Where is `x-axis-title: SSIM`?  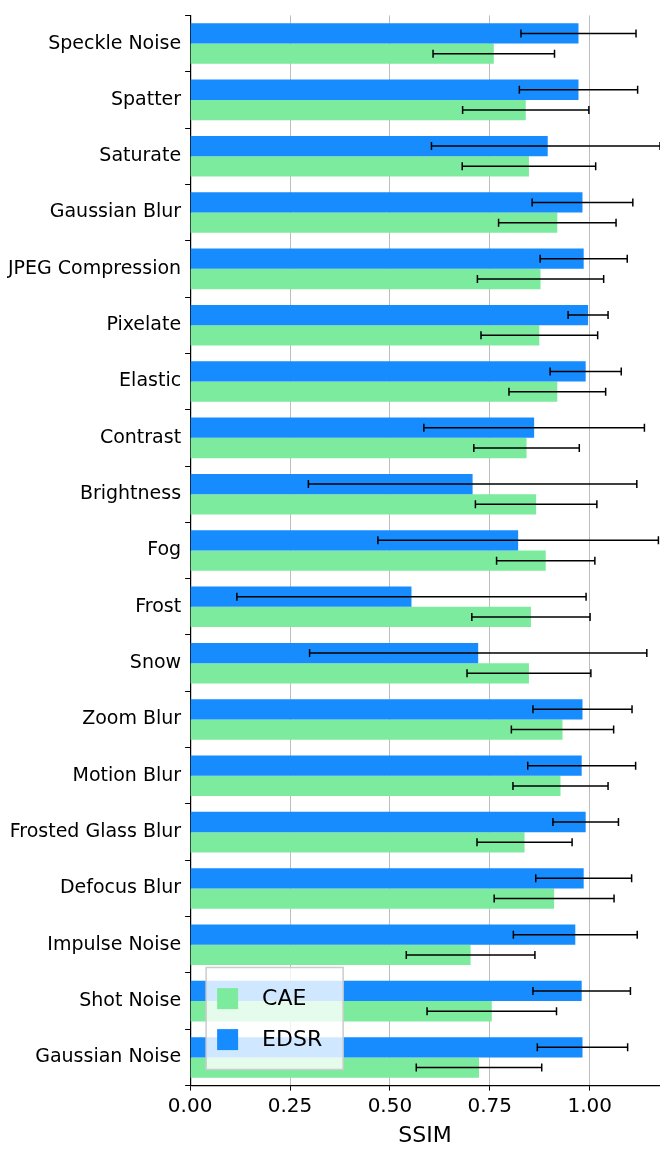 x-axis-title: SSIM is located at coordinates (425, 1134).